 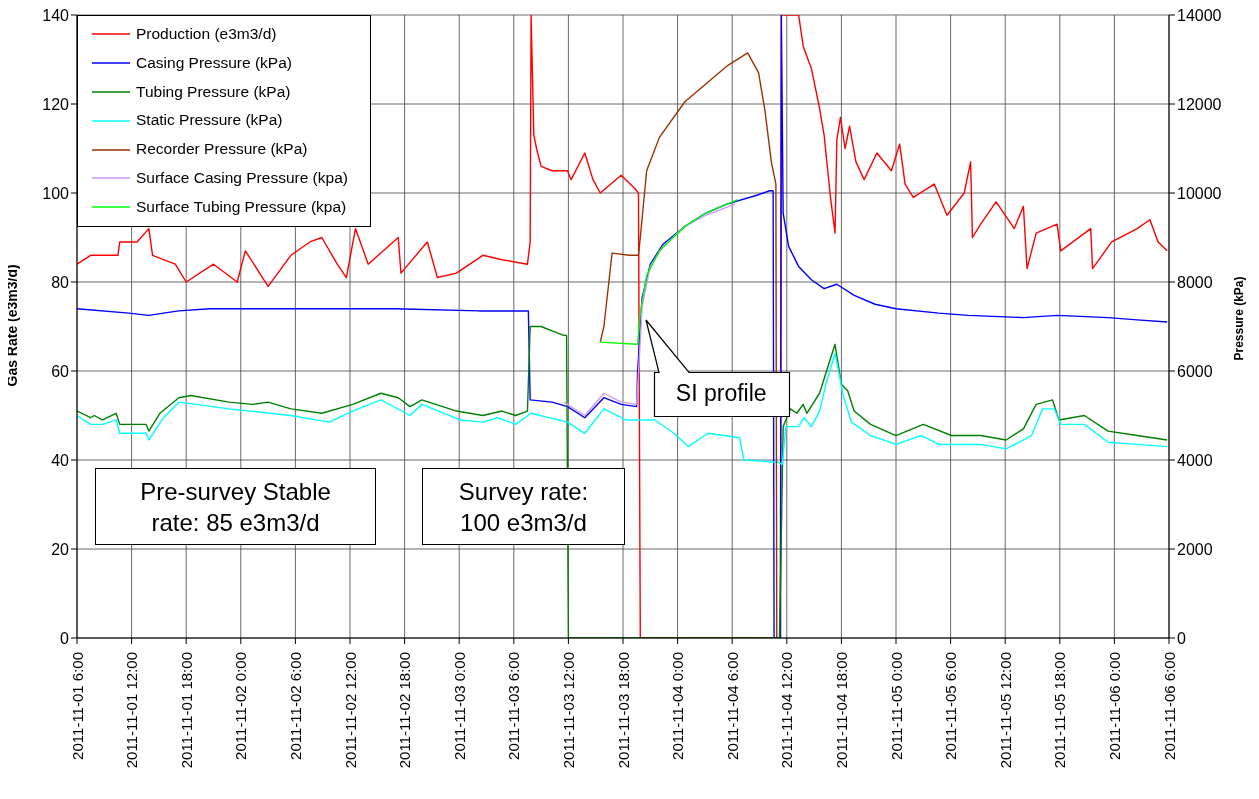 I want to click on x-tick-label: 2011-11-03 12:00, so click(x=568, y=710).